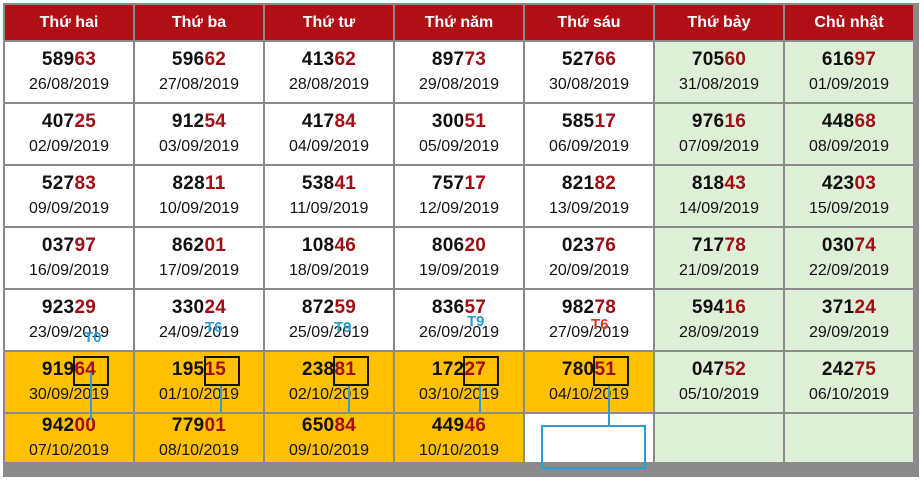 This screenshot has width=924, height=481. What do you see at coordinates (345, 59) in the screenshot?
I see `number-tail-digits: 62` at bounding box center [345, 59].